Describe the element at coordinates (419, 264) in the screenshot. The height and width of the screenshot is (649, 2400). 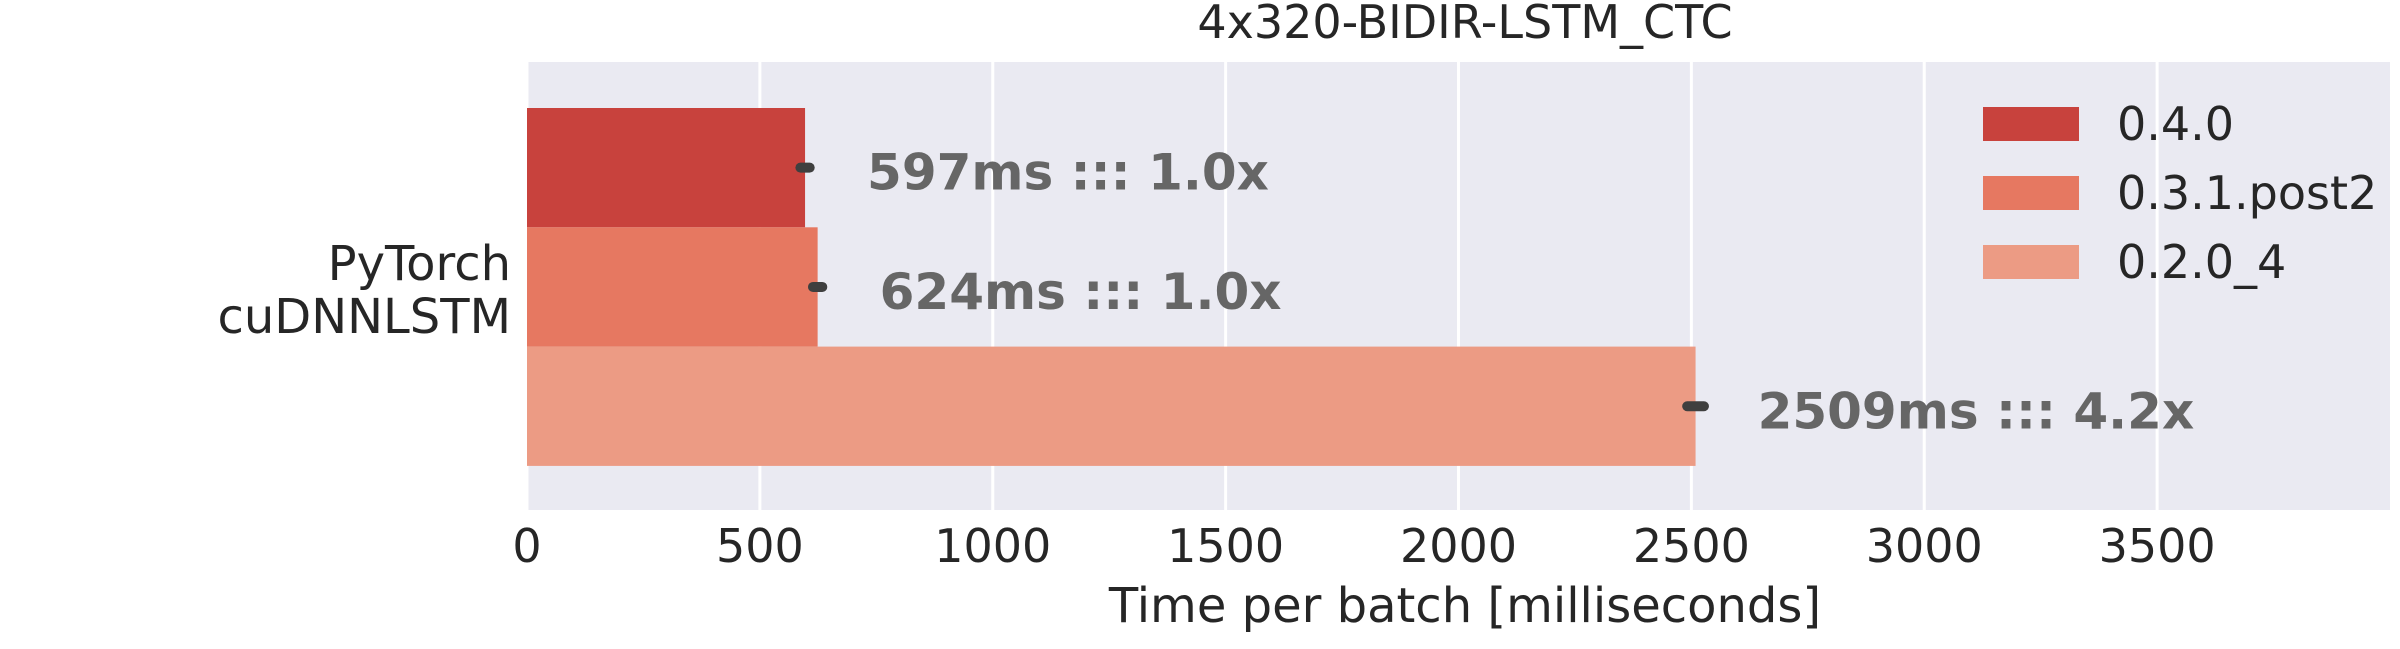
I see `category-label-line-0: PyTorch` at that location.